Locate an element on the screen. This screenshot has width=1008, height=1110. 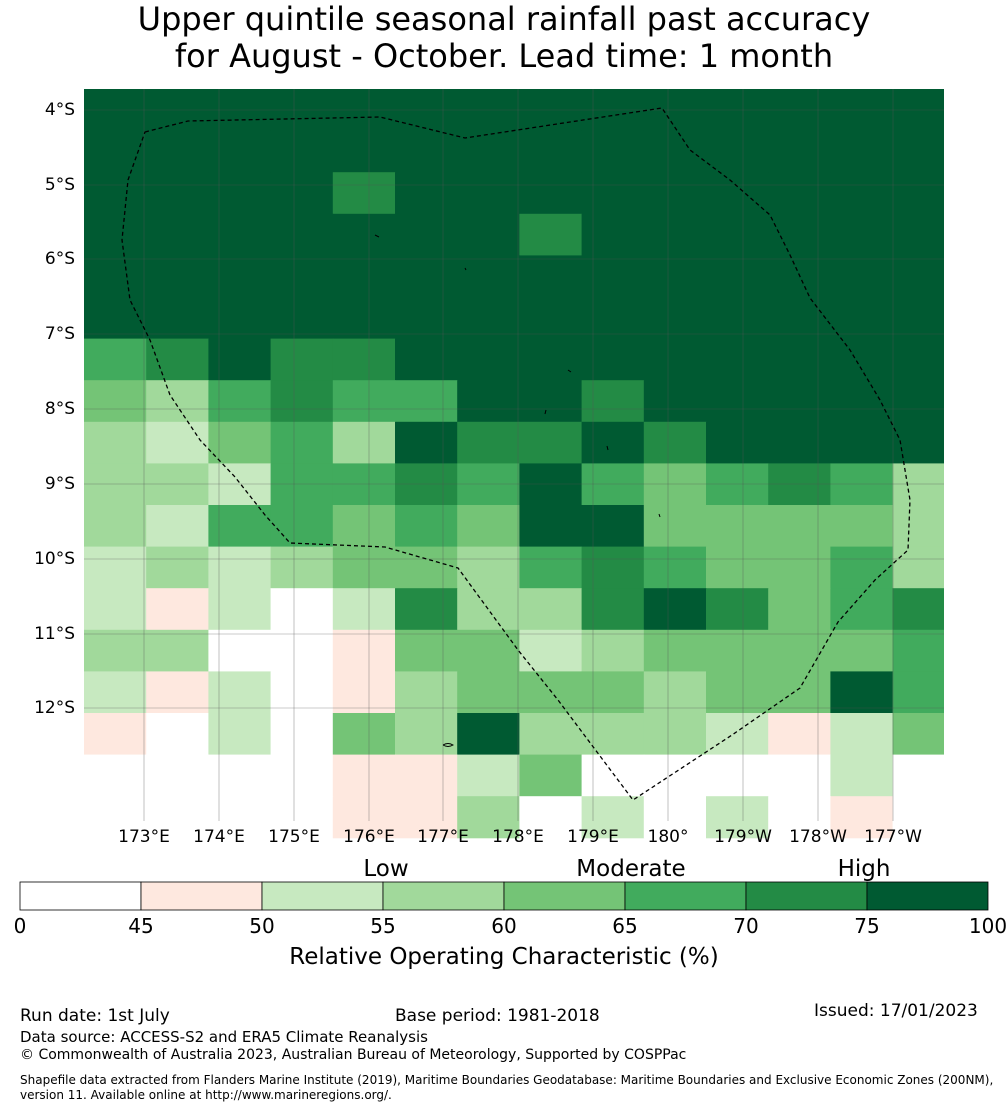
longitude-label: 173°E is located at coordinates (144, 837).